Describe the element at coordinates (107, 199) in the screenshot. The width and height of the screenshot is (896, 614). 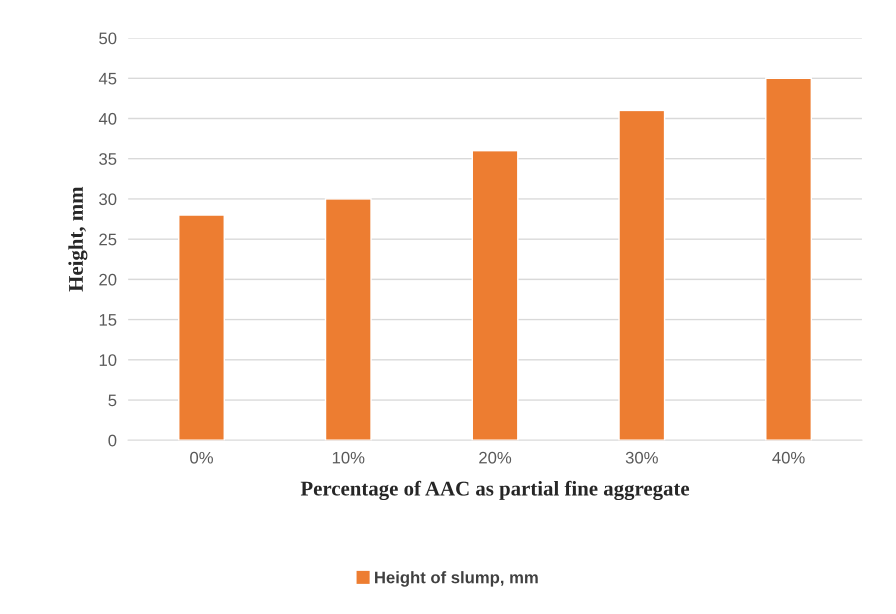
I see `y-tick-label: 30` at that location.